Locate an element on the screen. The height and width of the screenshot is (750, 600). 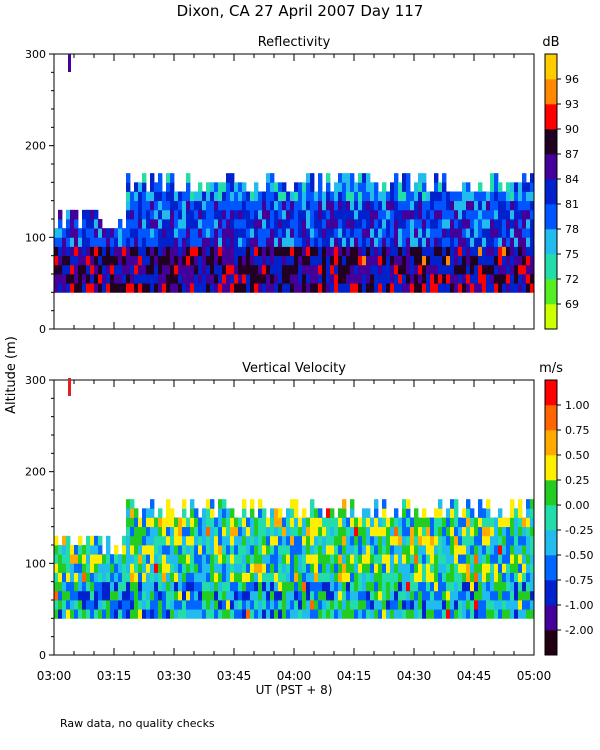
y-tick-label: 100 is located at coordinates (35, 563).